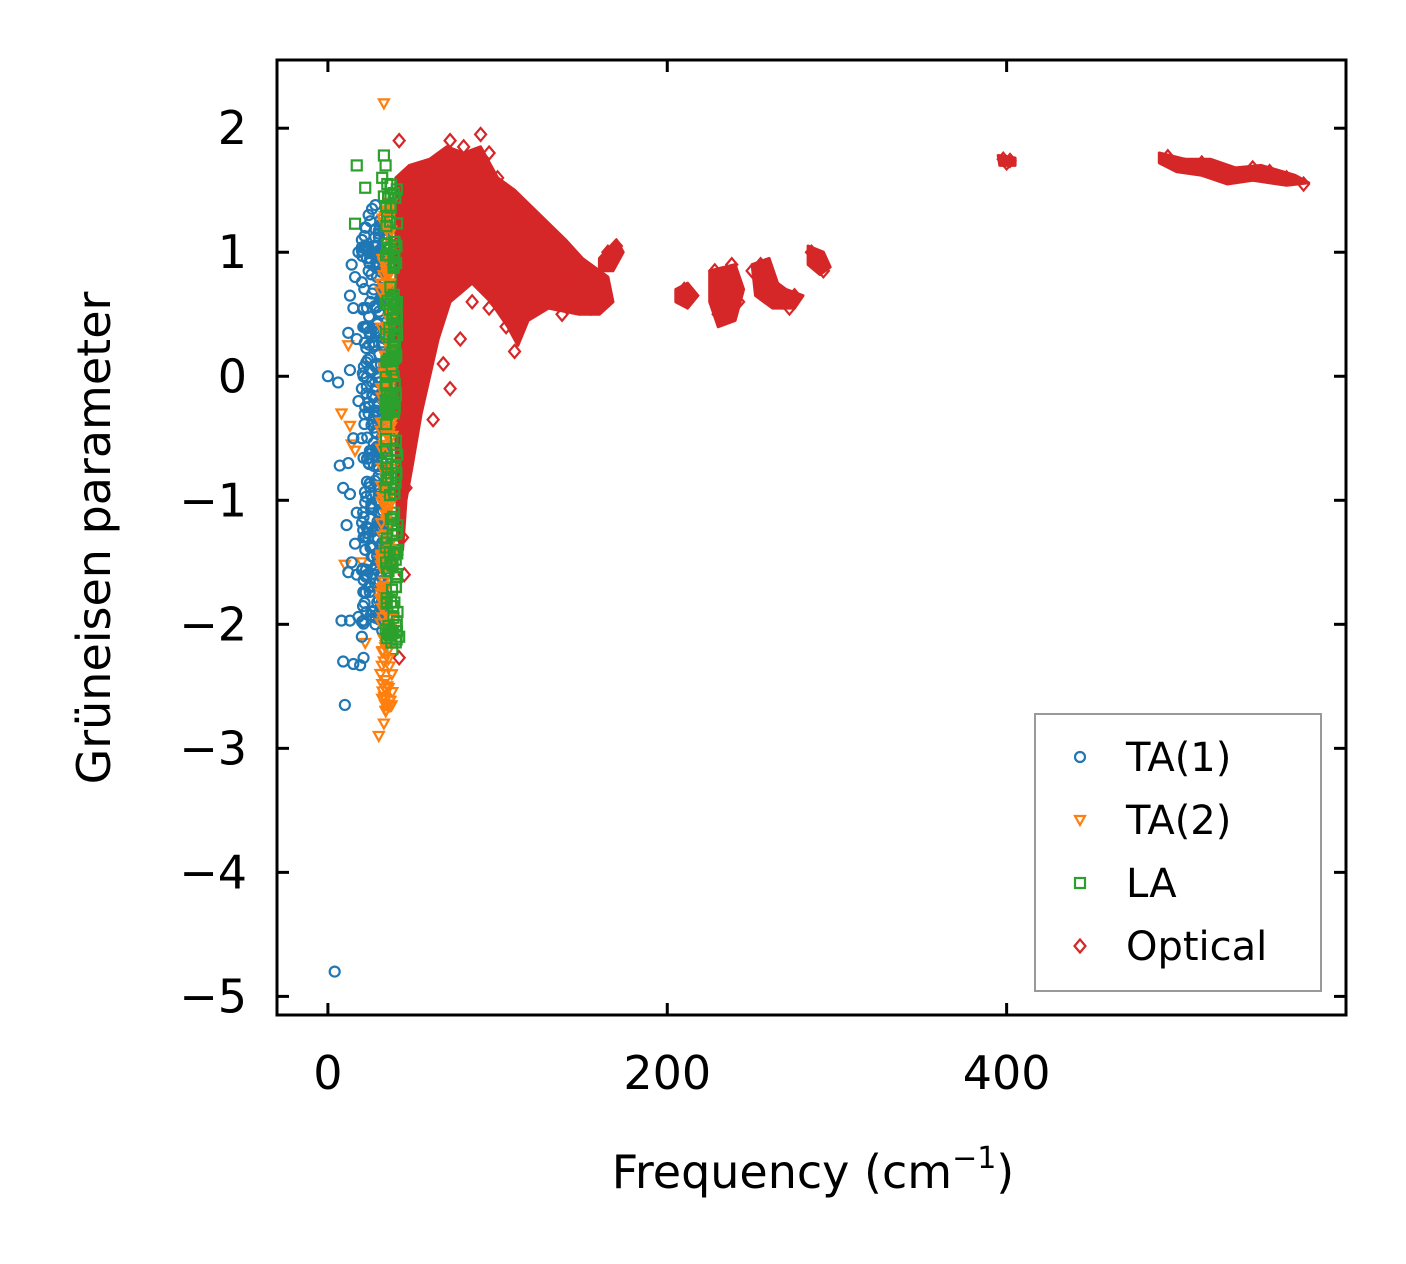  Describe the element at coordinates (361, 563) in the screenshot. I see `point-ta-2--8` at that location.